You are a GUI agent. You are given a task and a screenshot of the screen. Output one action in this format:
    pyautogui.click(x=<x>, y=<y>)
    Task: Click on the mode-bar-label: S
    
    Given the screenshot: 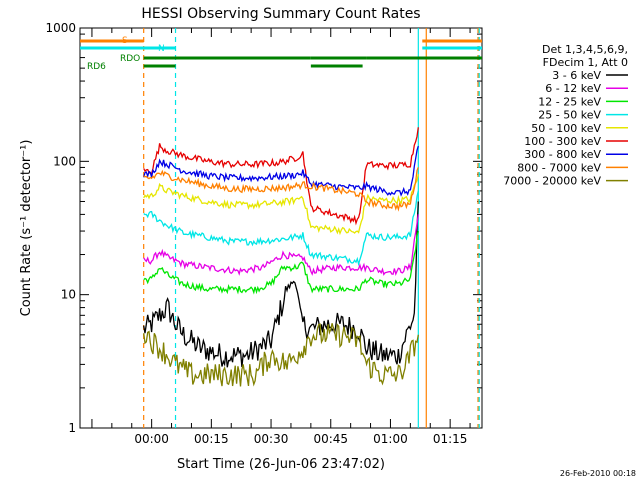 What is the action you would take?
    pyautogui.click(x=125, y=41)
    